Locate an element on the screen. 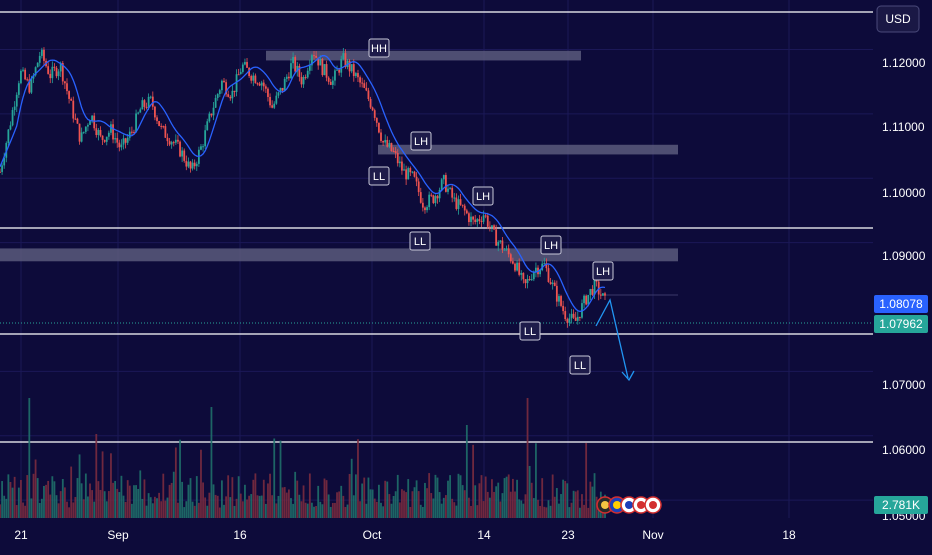 The image size is (932, 555). time-tick-label: 16 is located at coordinates (240, 535).